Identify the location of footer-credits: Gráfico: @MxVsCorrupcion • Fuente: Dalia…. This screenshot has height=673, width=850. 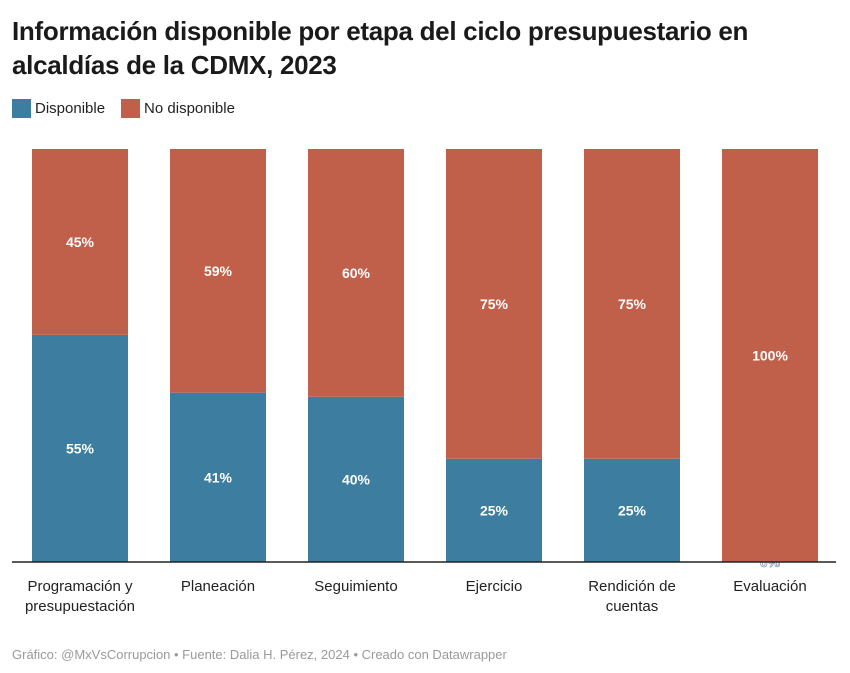
(259, 654).